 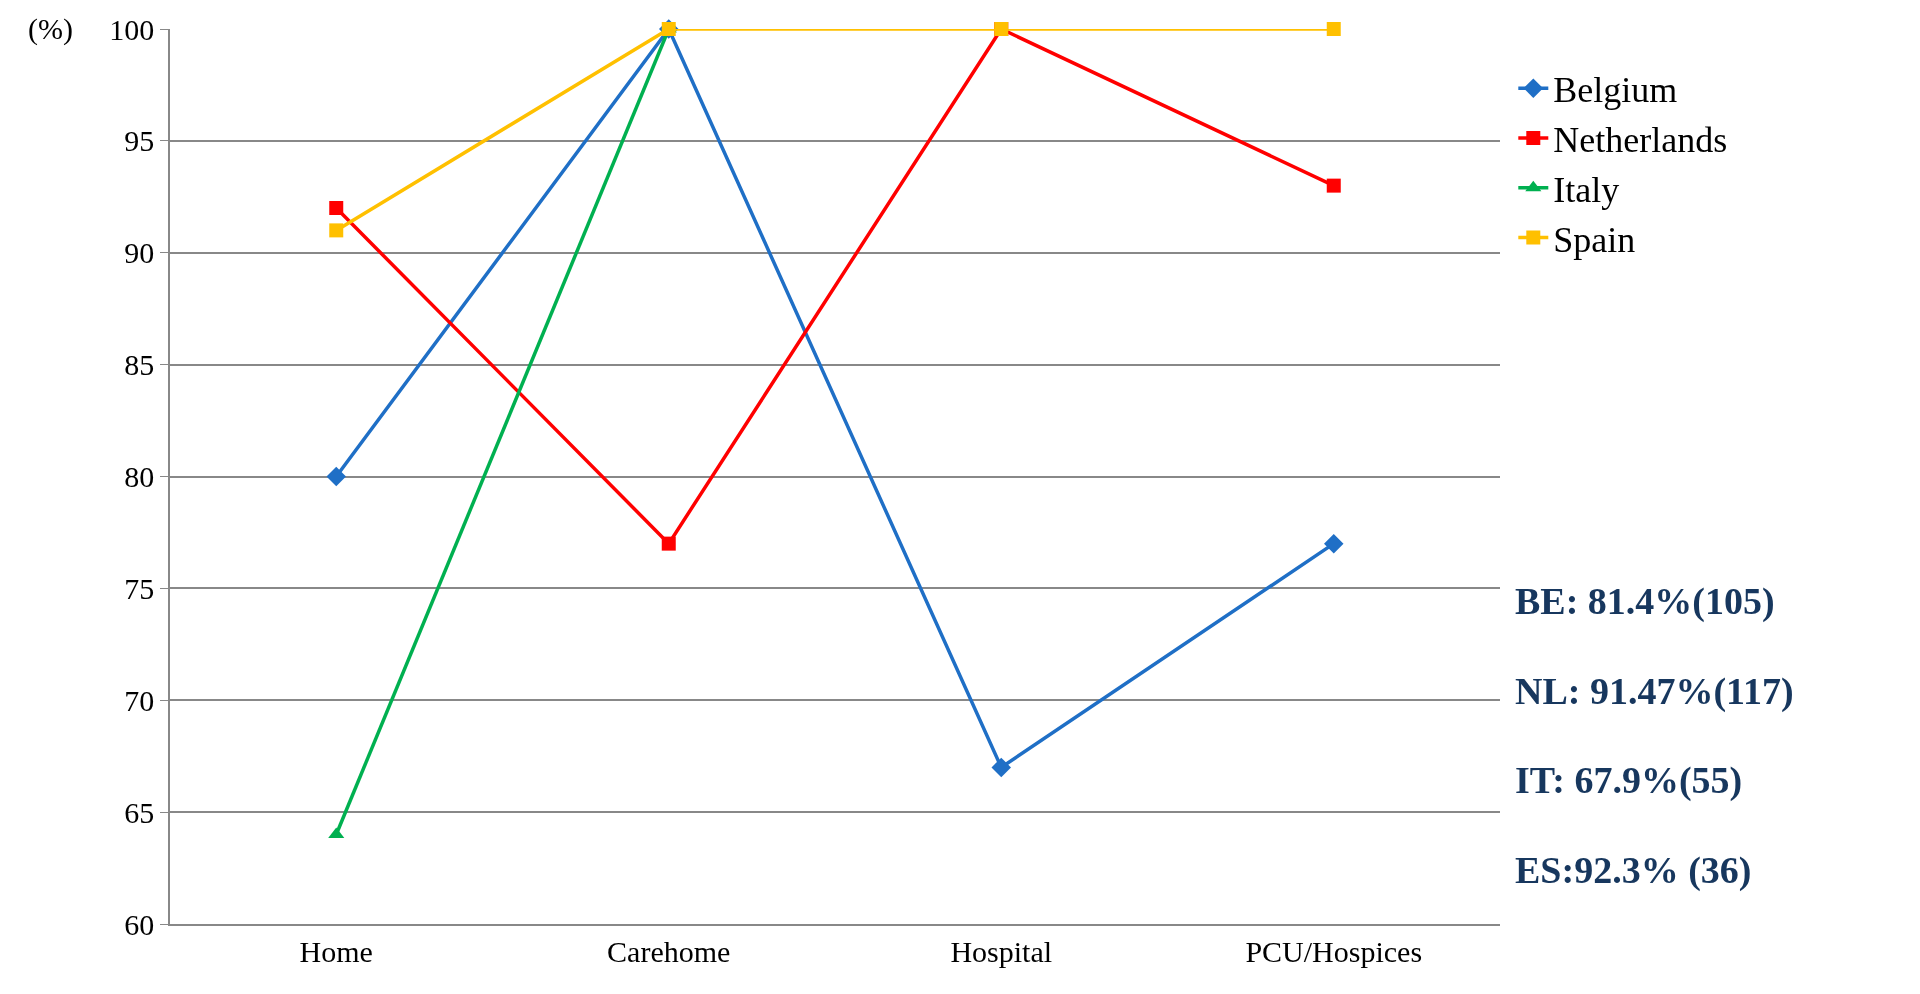 I want to click on x-tick-label: PCU/Hospices, so click(x=1334, y=951).